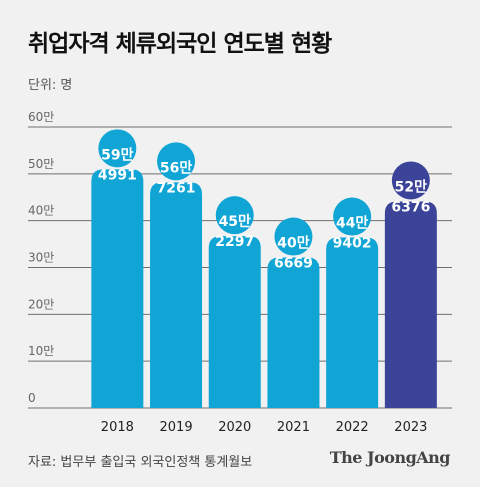 Image resolution: width=480 pixels, height=487 pixels. I want to click on data-label: 40만, so click(293, 244).